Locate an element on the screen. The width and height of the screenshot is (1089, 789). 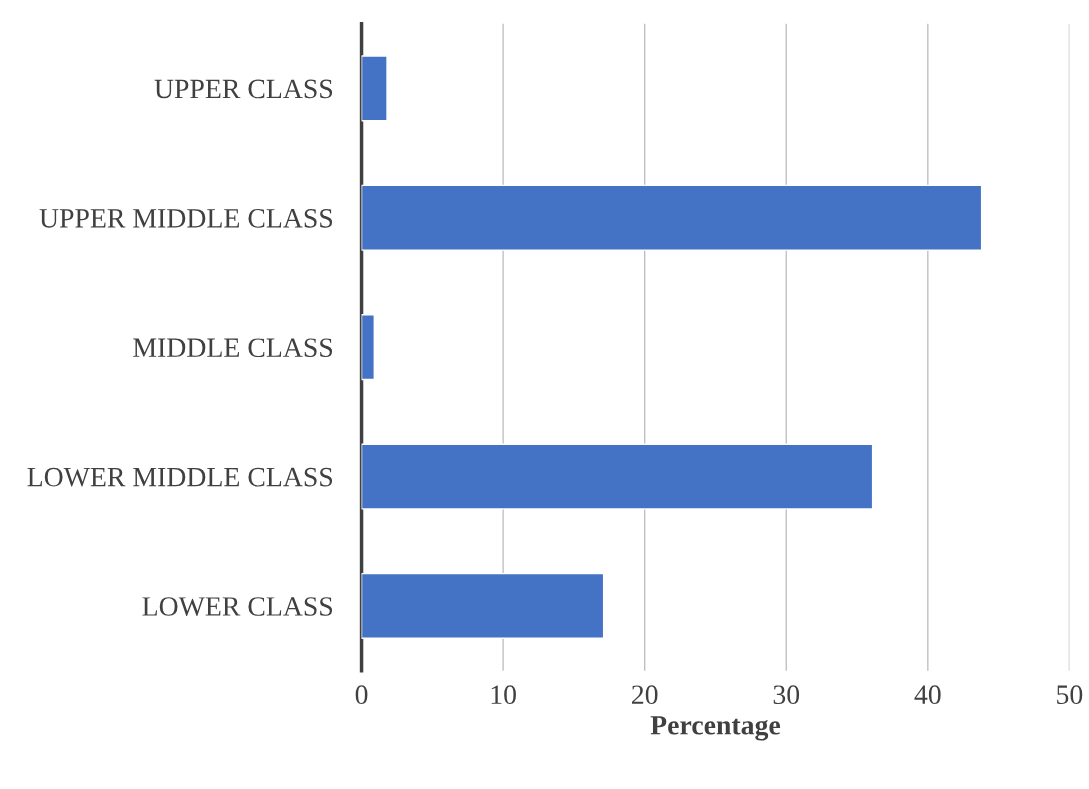
y-tick-label: MIDDLE CLASS is located at coordinates (233, 348).